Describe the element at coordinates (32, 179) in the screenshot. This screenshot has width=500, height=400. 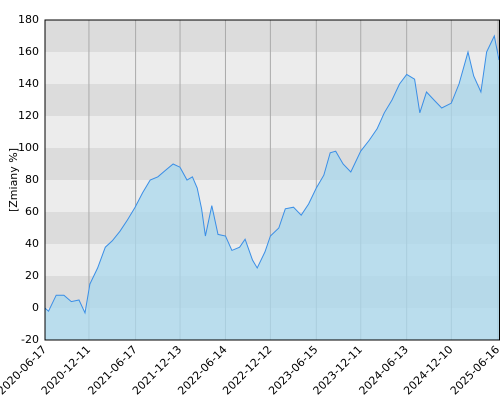
I see `y-tick-label: 80` at that location.